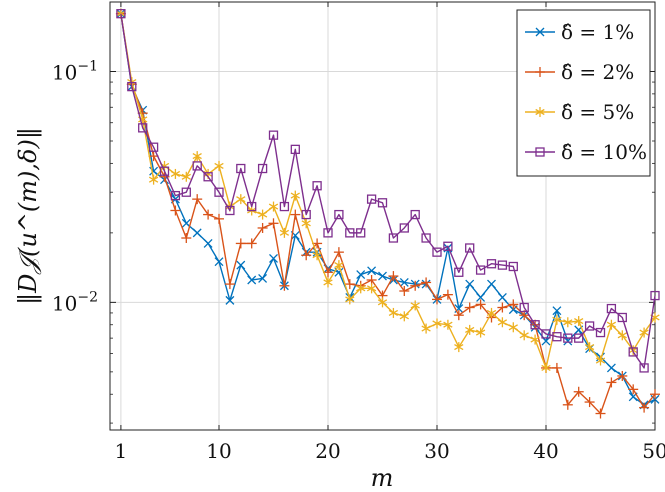  I want to click on legend-item: δ̂ = 10%, so click(586, 152).